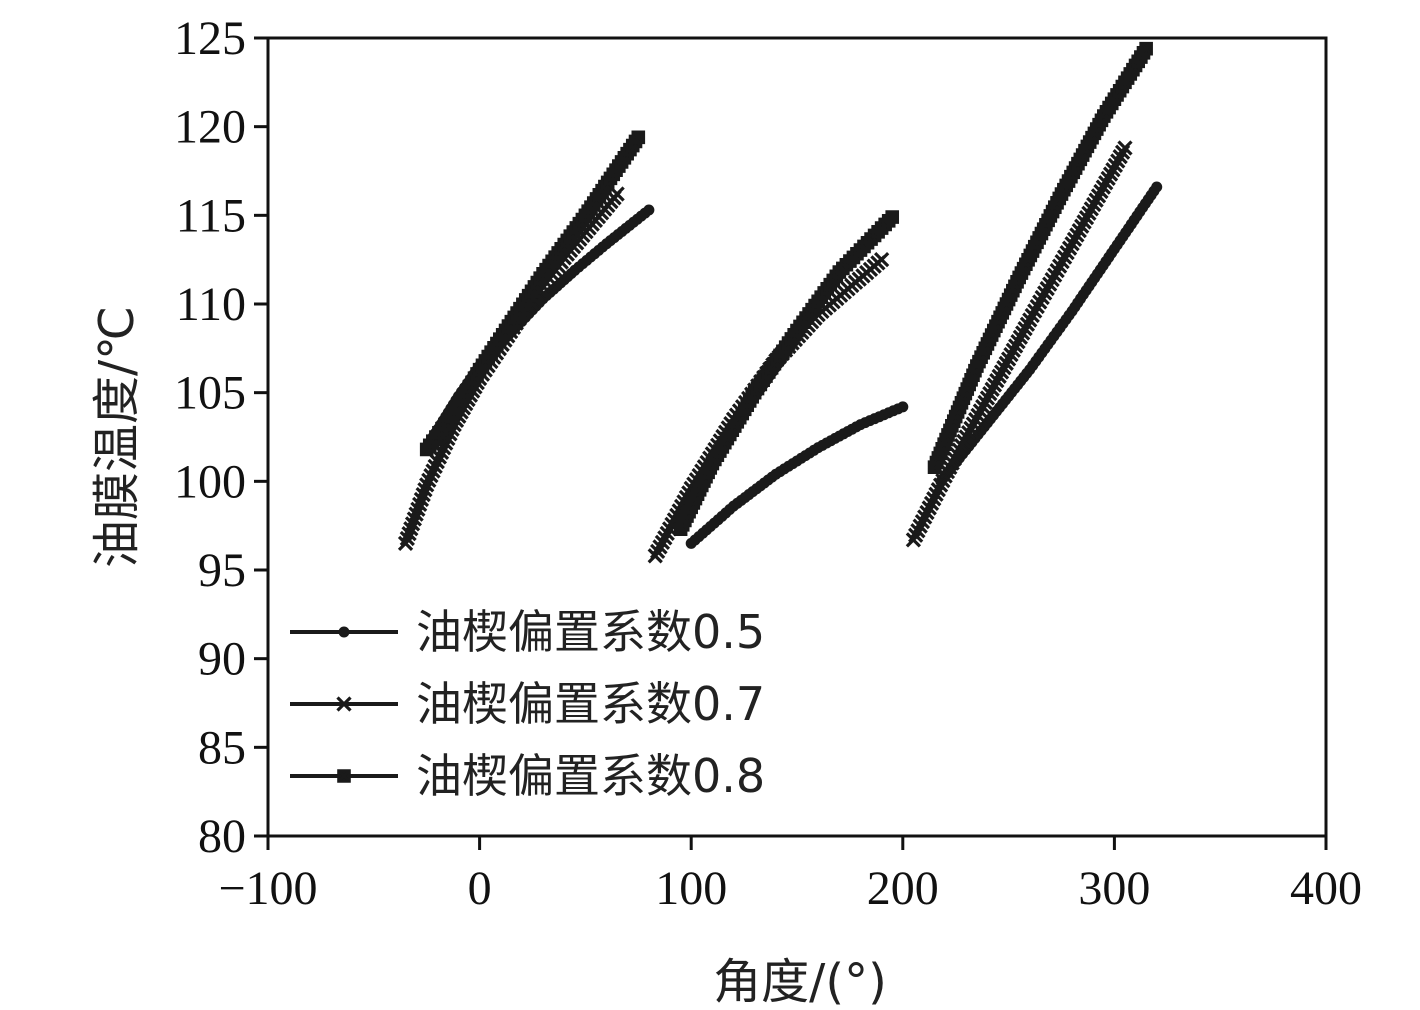  I want to click on y-tick-label: 105, so click(210, 393).